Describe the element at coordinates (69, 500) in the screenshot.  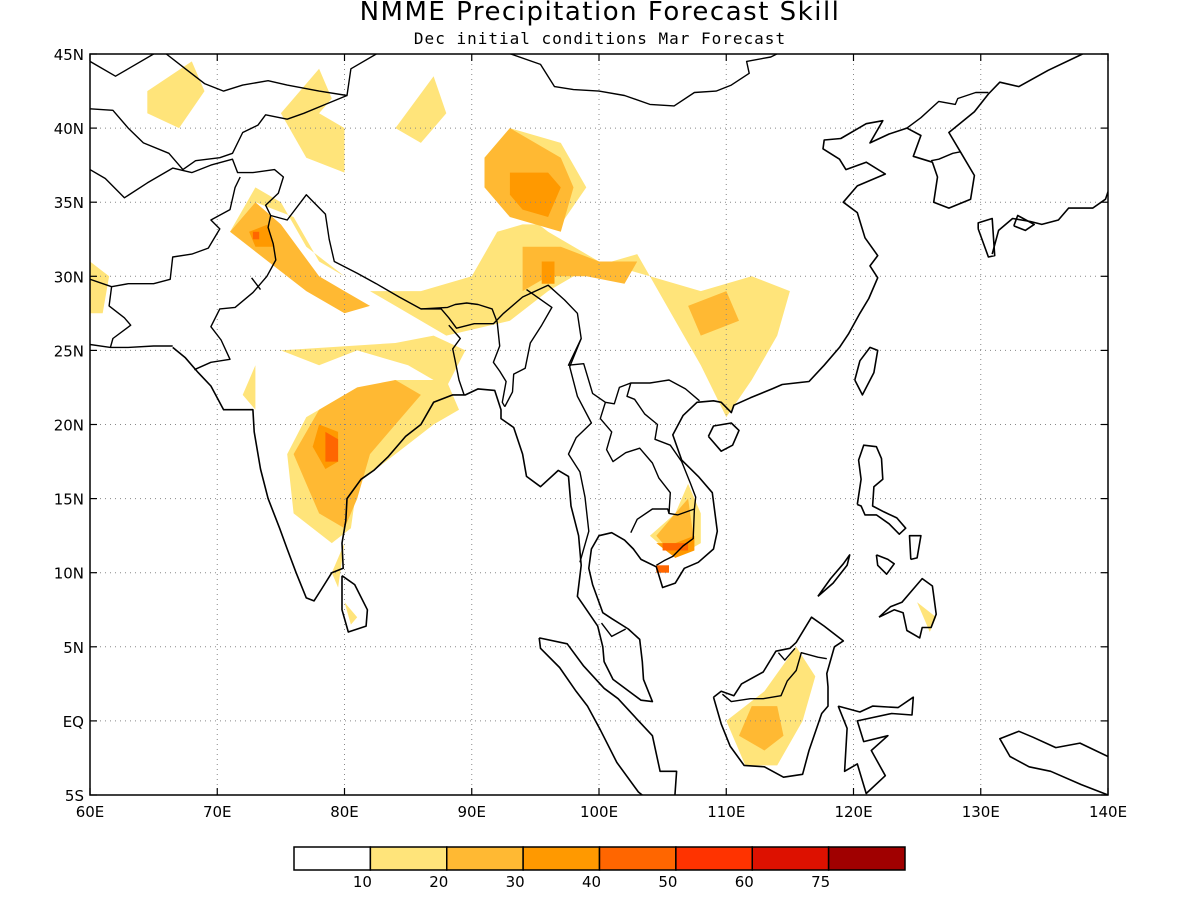
I see `y-tick-label: 15N` at that location.